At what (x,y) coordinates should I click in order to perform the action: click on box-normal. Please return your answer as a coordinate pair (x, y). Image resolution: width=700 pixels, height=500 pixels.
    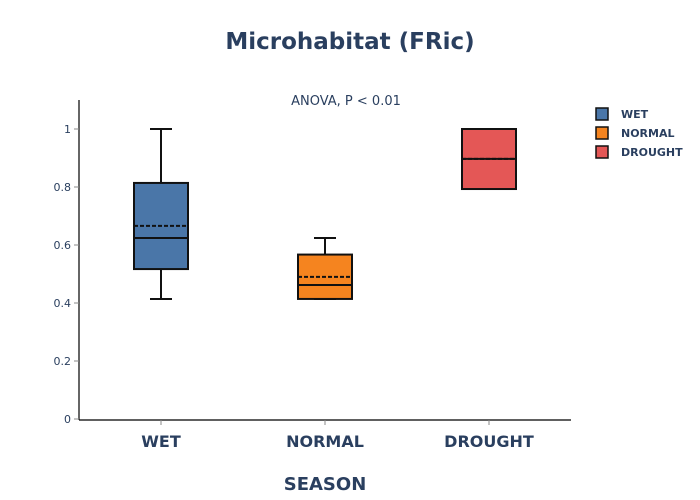
    Looking at the image, I should click on (325, 268).